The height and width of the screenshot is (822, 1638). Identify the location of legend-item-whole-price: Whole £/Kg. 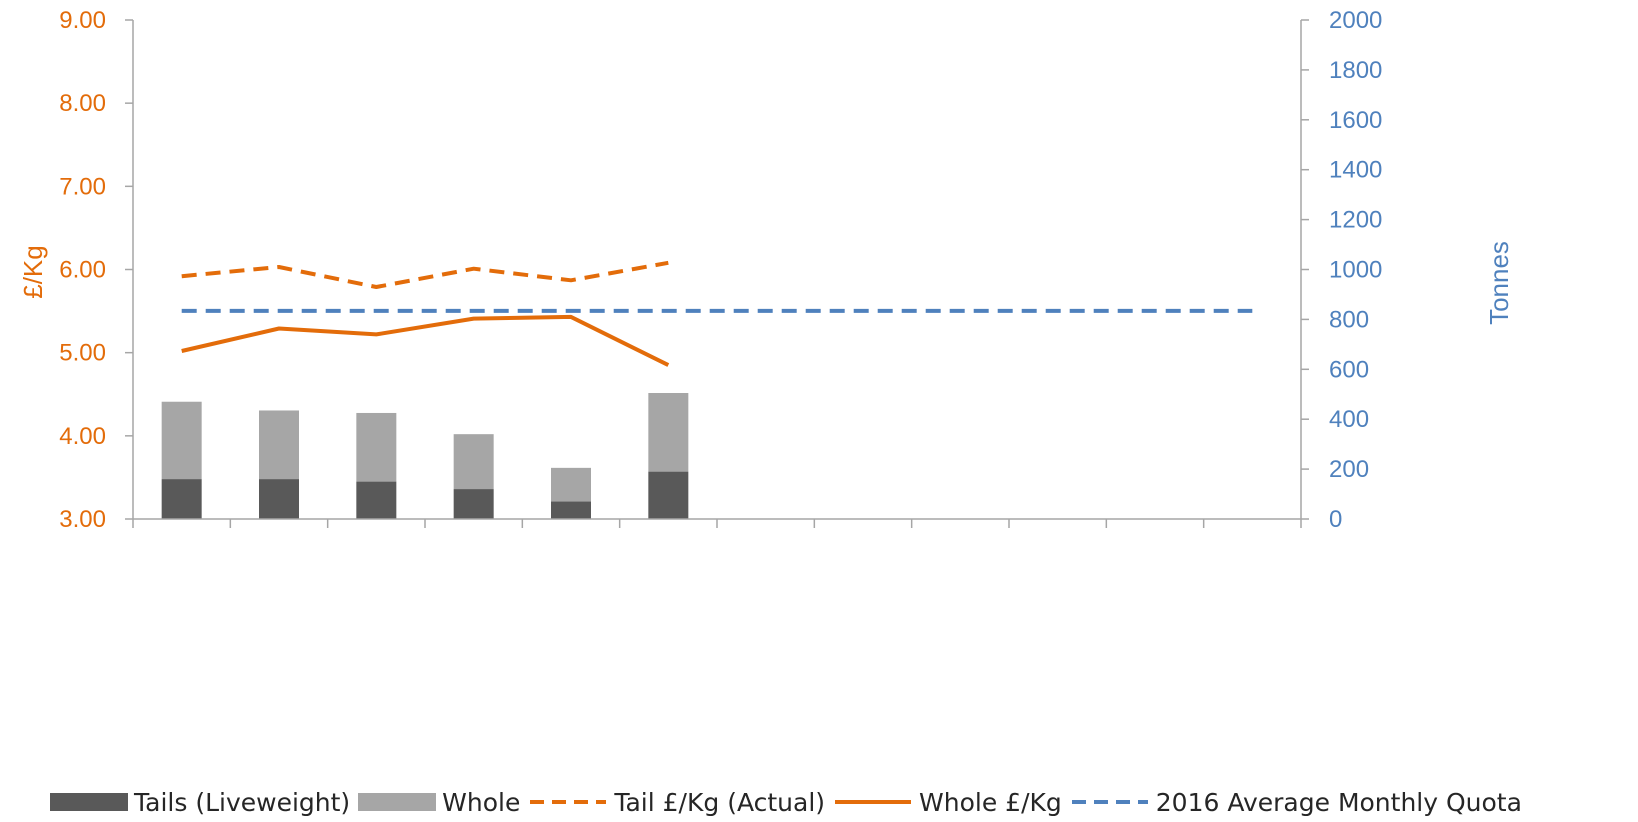
(947, 802).